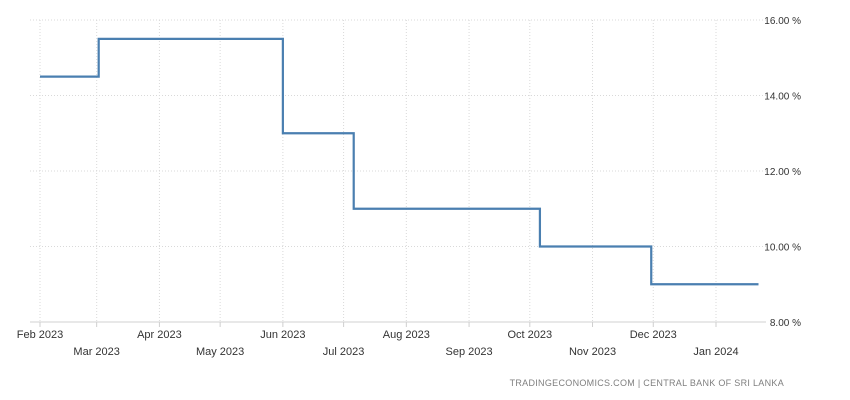 The width and height of the screenshot is (850, 400). Describe the element at coordinates (592, 352) in the screenshot. I see `x-tick-label: Nov 2023` at that location.